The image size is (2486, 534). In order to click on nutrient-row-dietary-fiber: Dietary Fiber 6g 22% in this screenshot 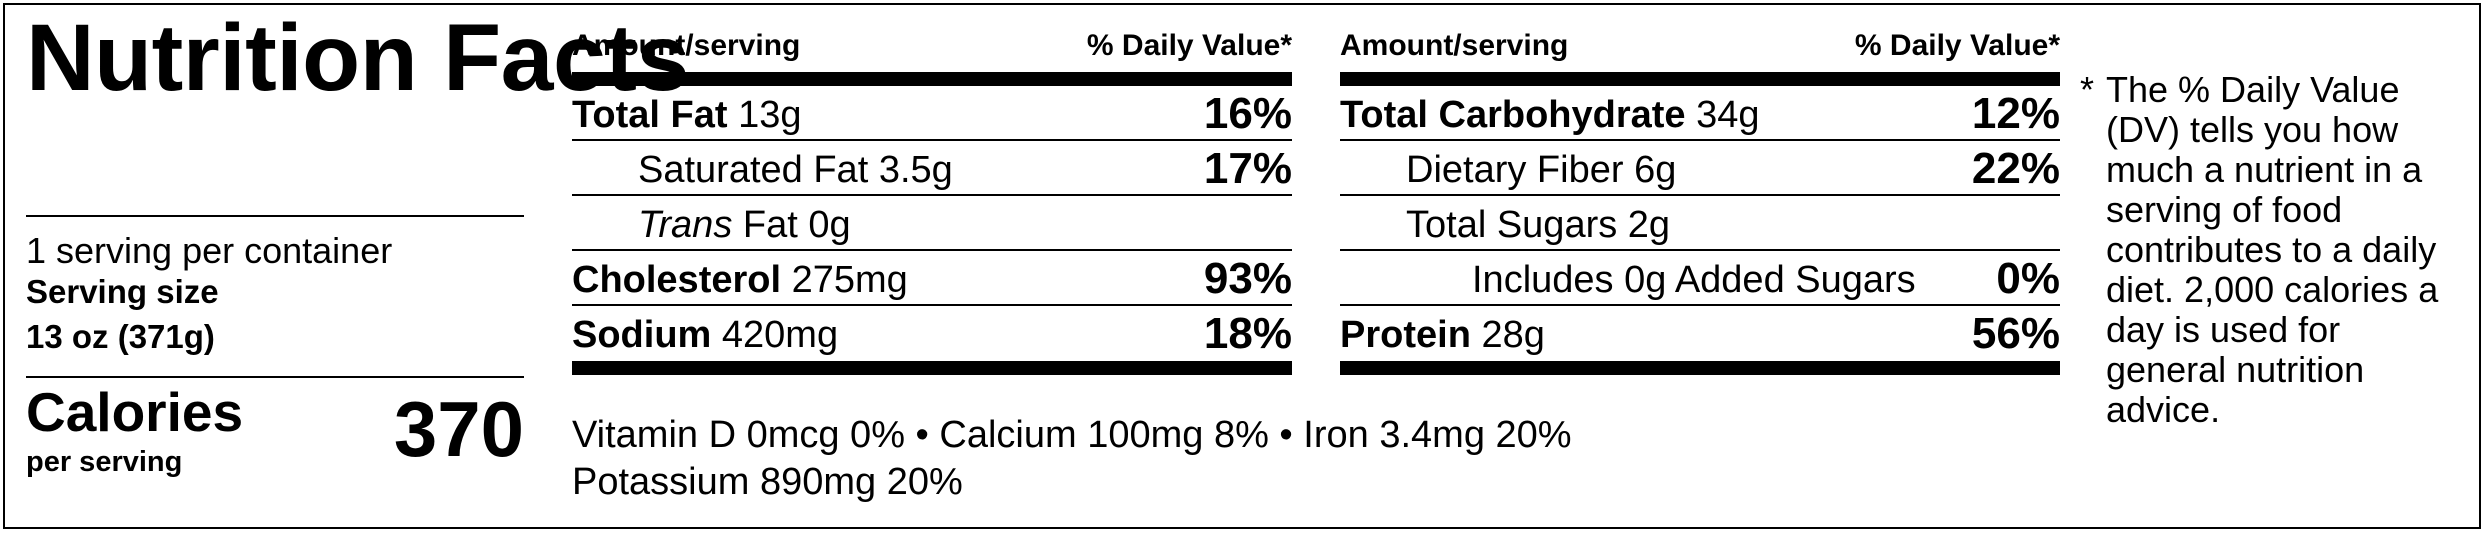, I will do `click(1700, 168)`.